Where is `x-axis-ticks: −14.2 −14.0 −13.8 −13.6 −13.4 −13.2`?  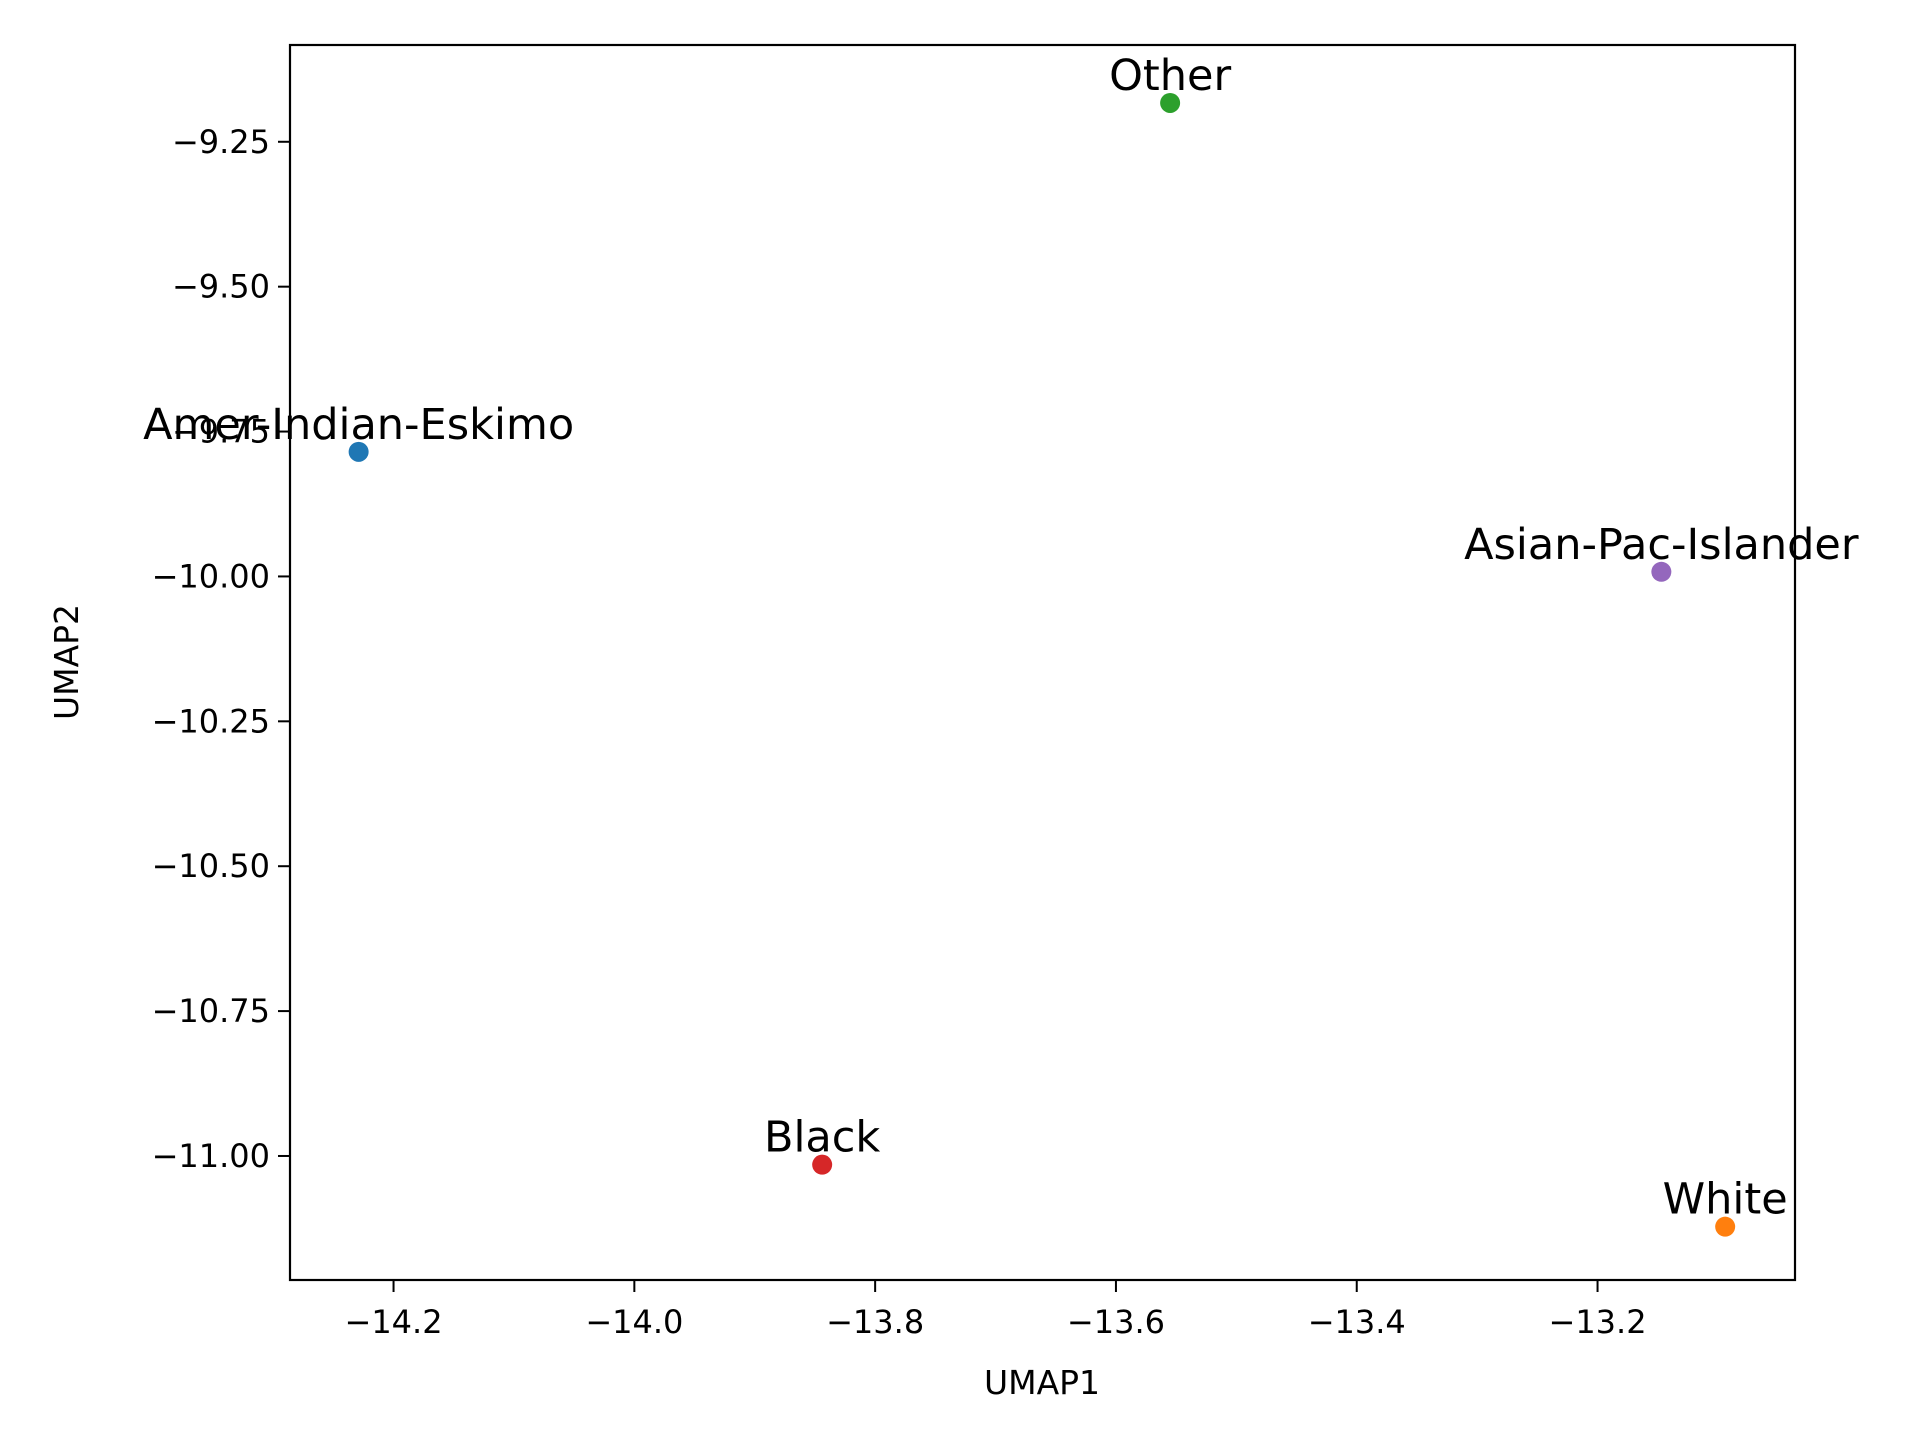
x-axis-ticks: −14.2 −14.0 −13.8 −13.6 −13.4 −13.2 is located at coordinates (996, 1310).